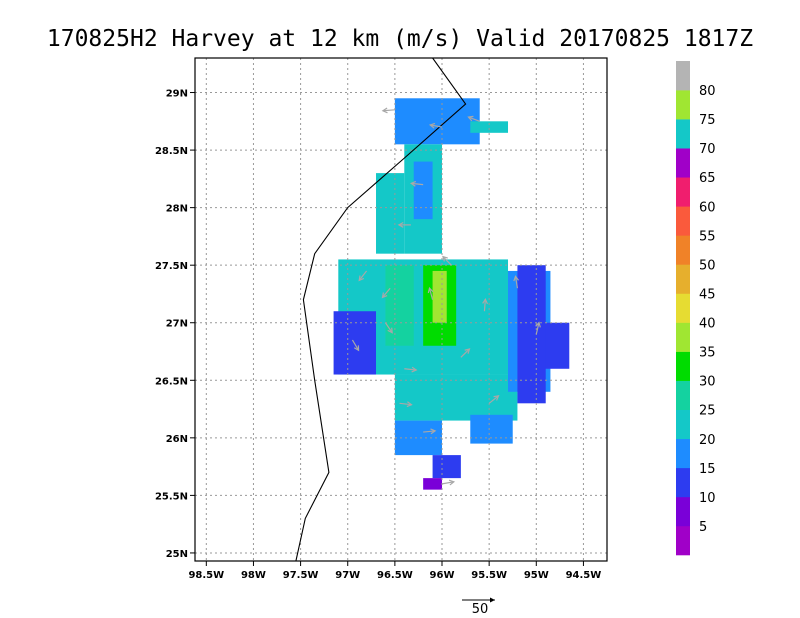 Image resolution: width=800 pixels, height=618 pixels. What do you see at coordinates (171, 266) in the screenshot?
I see `y-tick-label: 27.5N` at bounding box center [171, 266].